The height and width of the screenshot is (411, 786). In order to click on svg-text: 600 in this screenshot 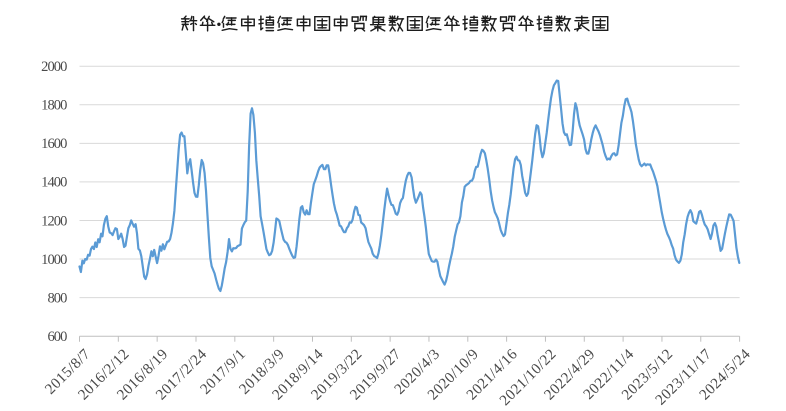, I will do `click(57, 337)`.